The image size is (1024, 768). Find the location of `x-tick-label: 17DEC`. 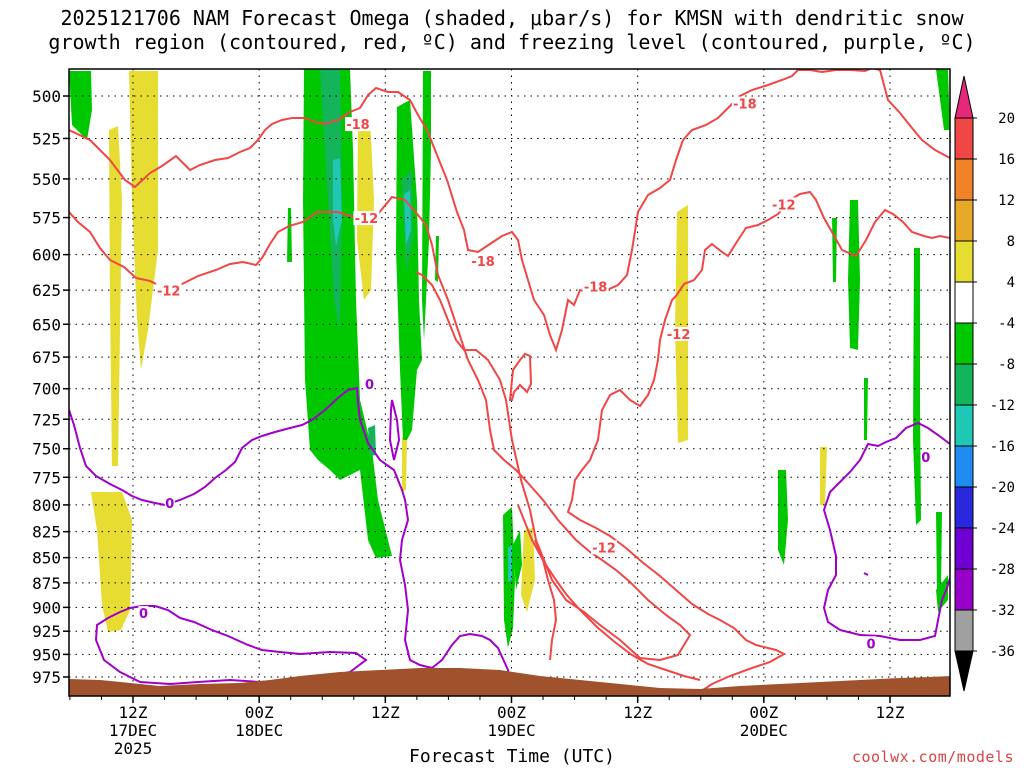

x-tick-label: 17DEC is located at coordinates (133, 730).